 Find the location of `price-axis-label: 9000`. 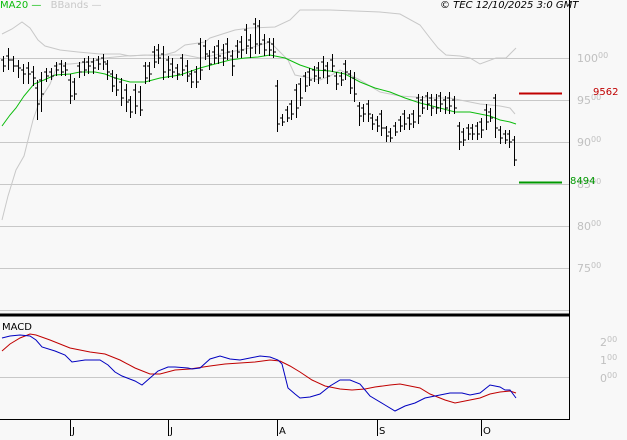

price-axis-label: 9000 is located at coordinates (589, 142).